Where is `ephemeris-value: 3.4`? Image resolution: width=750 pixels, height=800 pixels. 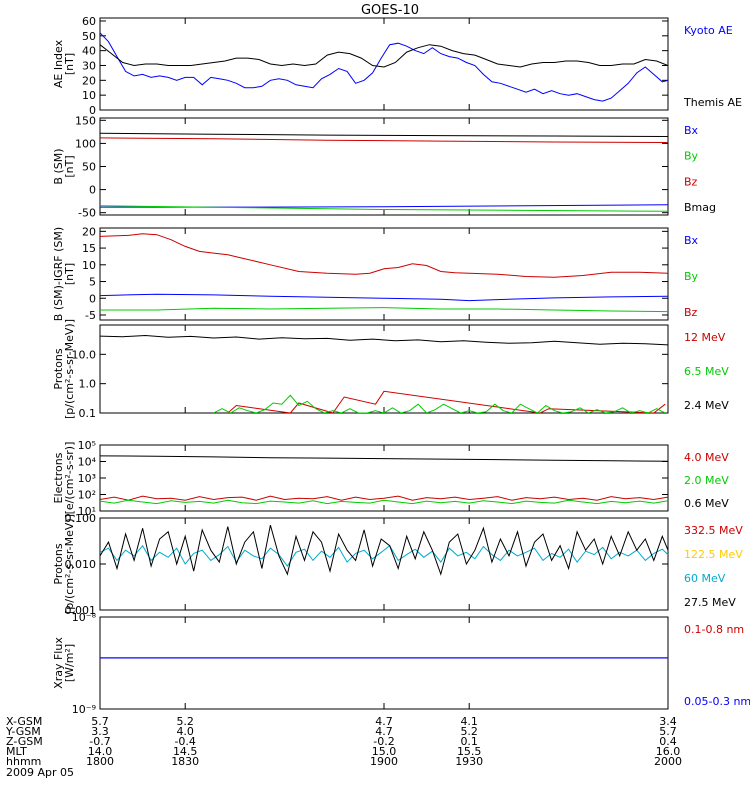 ephemeris-value: 3.4 is located at coordinates (668, 721).